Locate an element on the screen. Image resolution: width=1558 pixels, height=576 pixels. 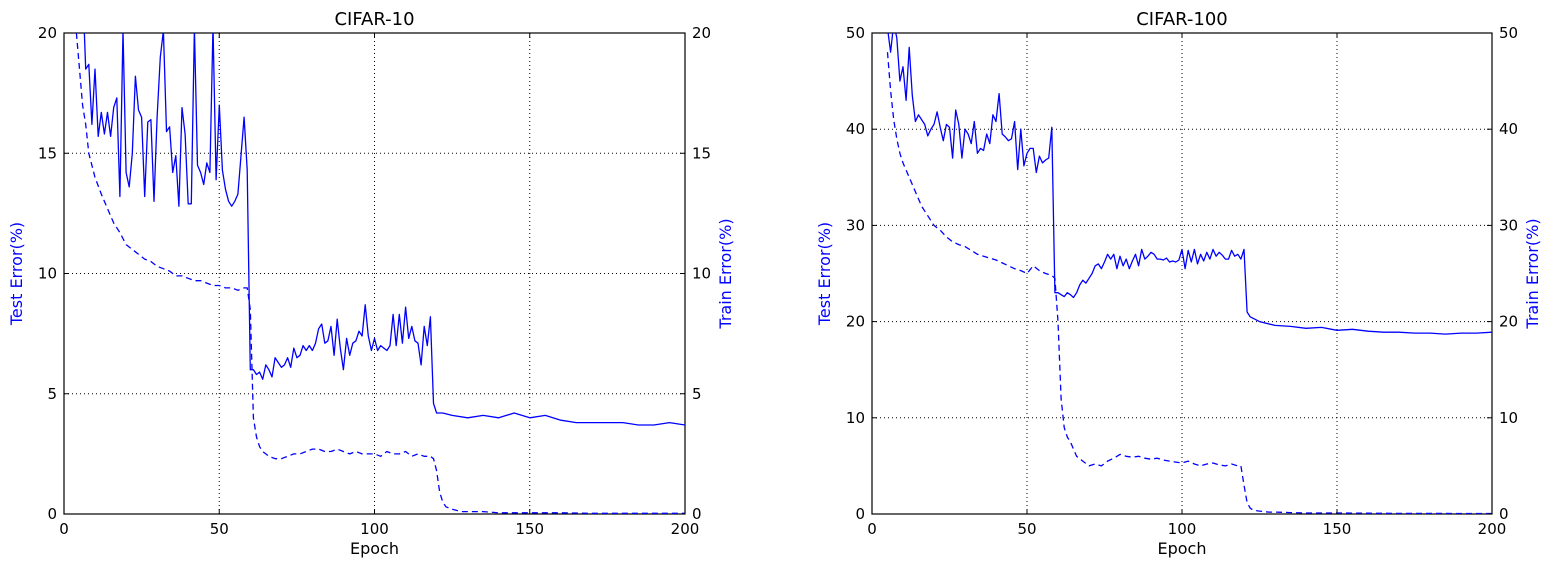
y-tick-label-right: 30 is located at coordinates (1508, 225).